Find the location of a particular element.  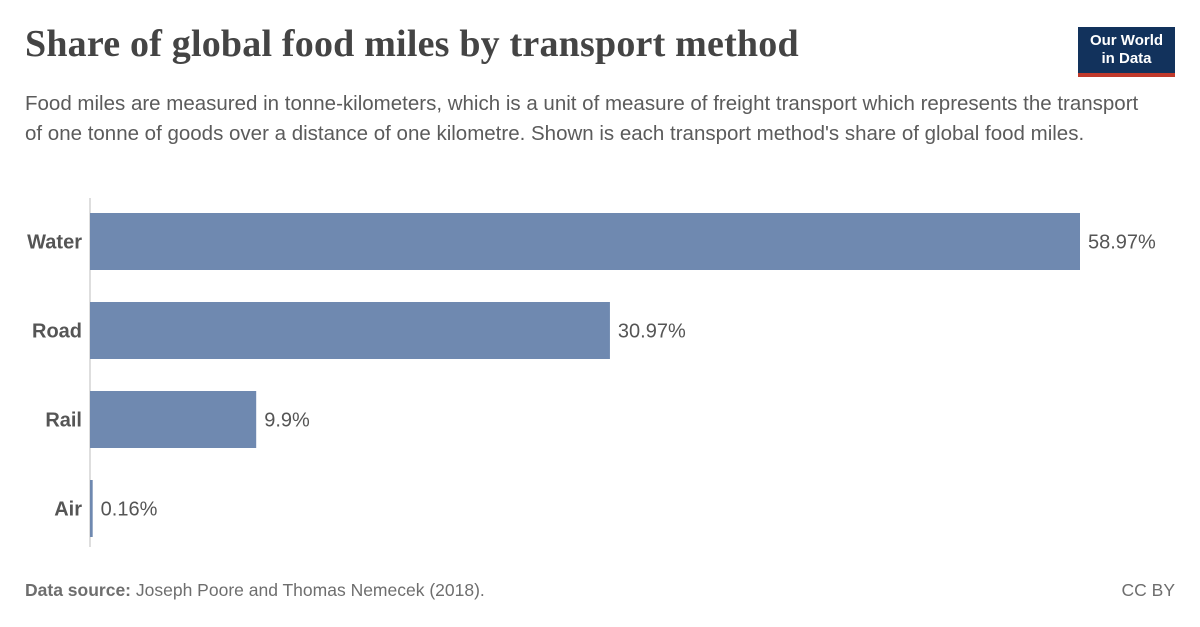

category-label-water: Water is located at coordinates (54, 243).